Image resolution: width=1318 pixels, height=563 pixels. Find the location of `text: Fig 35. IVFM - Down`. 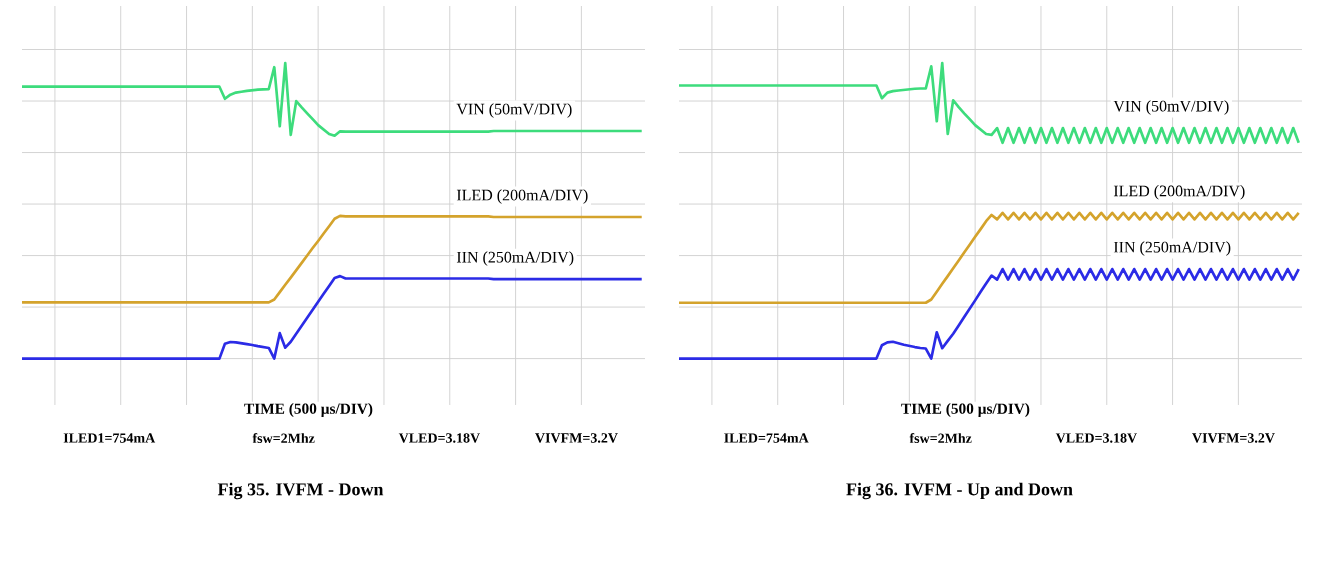

text: Fig 35. IVFM - Down is located at coordinates (300, 491).